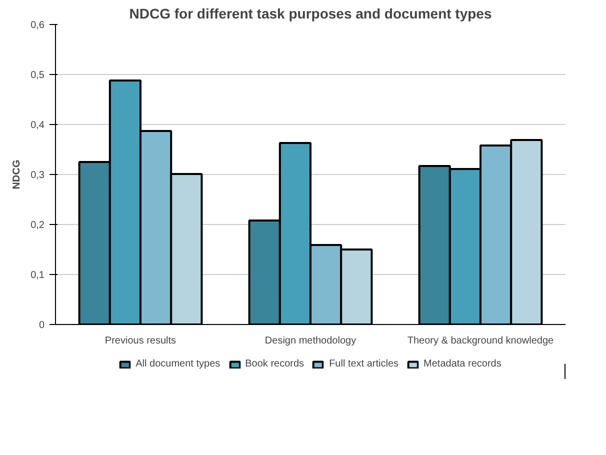 Image resolution: width=606 pixels, height=455 pixels. I want to click on y-axis-title: NDCG, so click(17, 175).